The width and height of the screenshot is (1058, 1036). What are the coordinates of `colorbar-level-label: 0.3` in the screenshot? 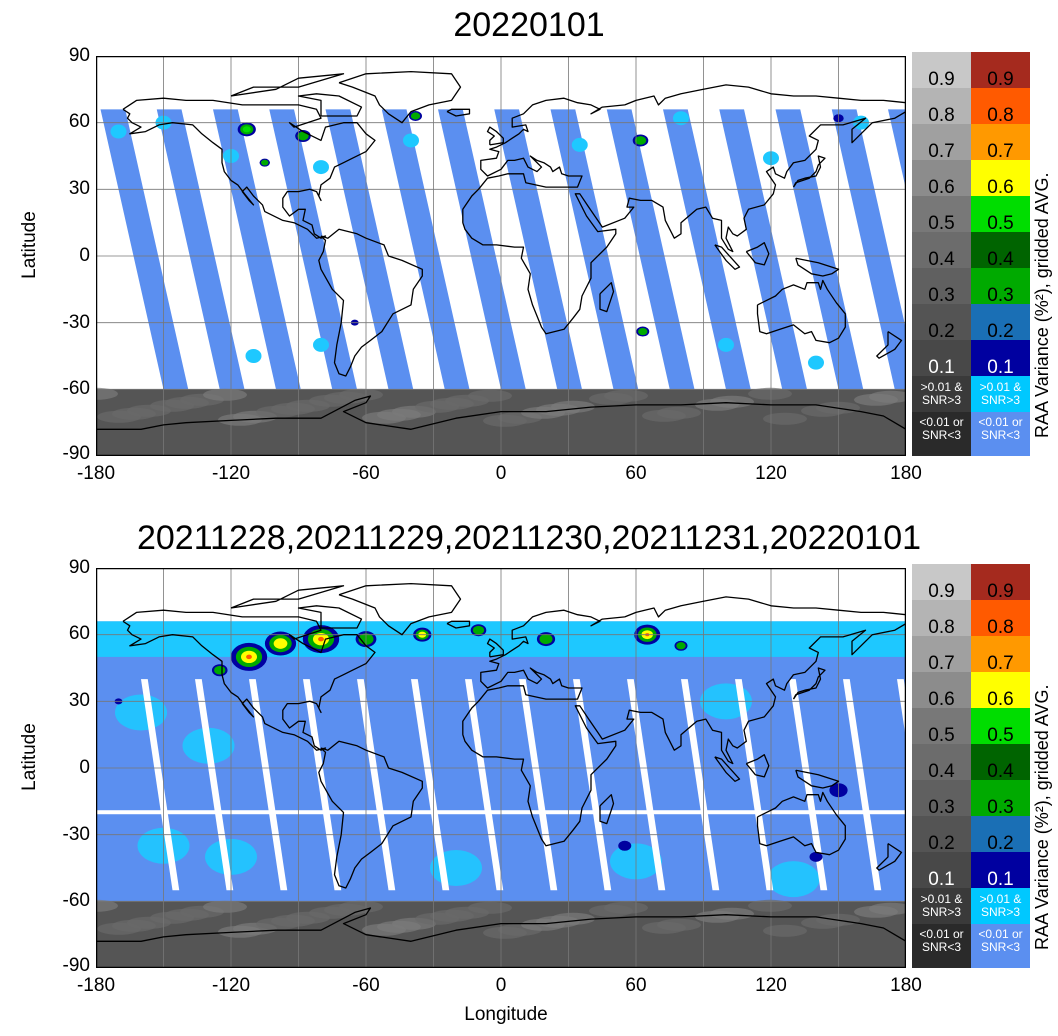 It's located at (941, 295).